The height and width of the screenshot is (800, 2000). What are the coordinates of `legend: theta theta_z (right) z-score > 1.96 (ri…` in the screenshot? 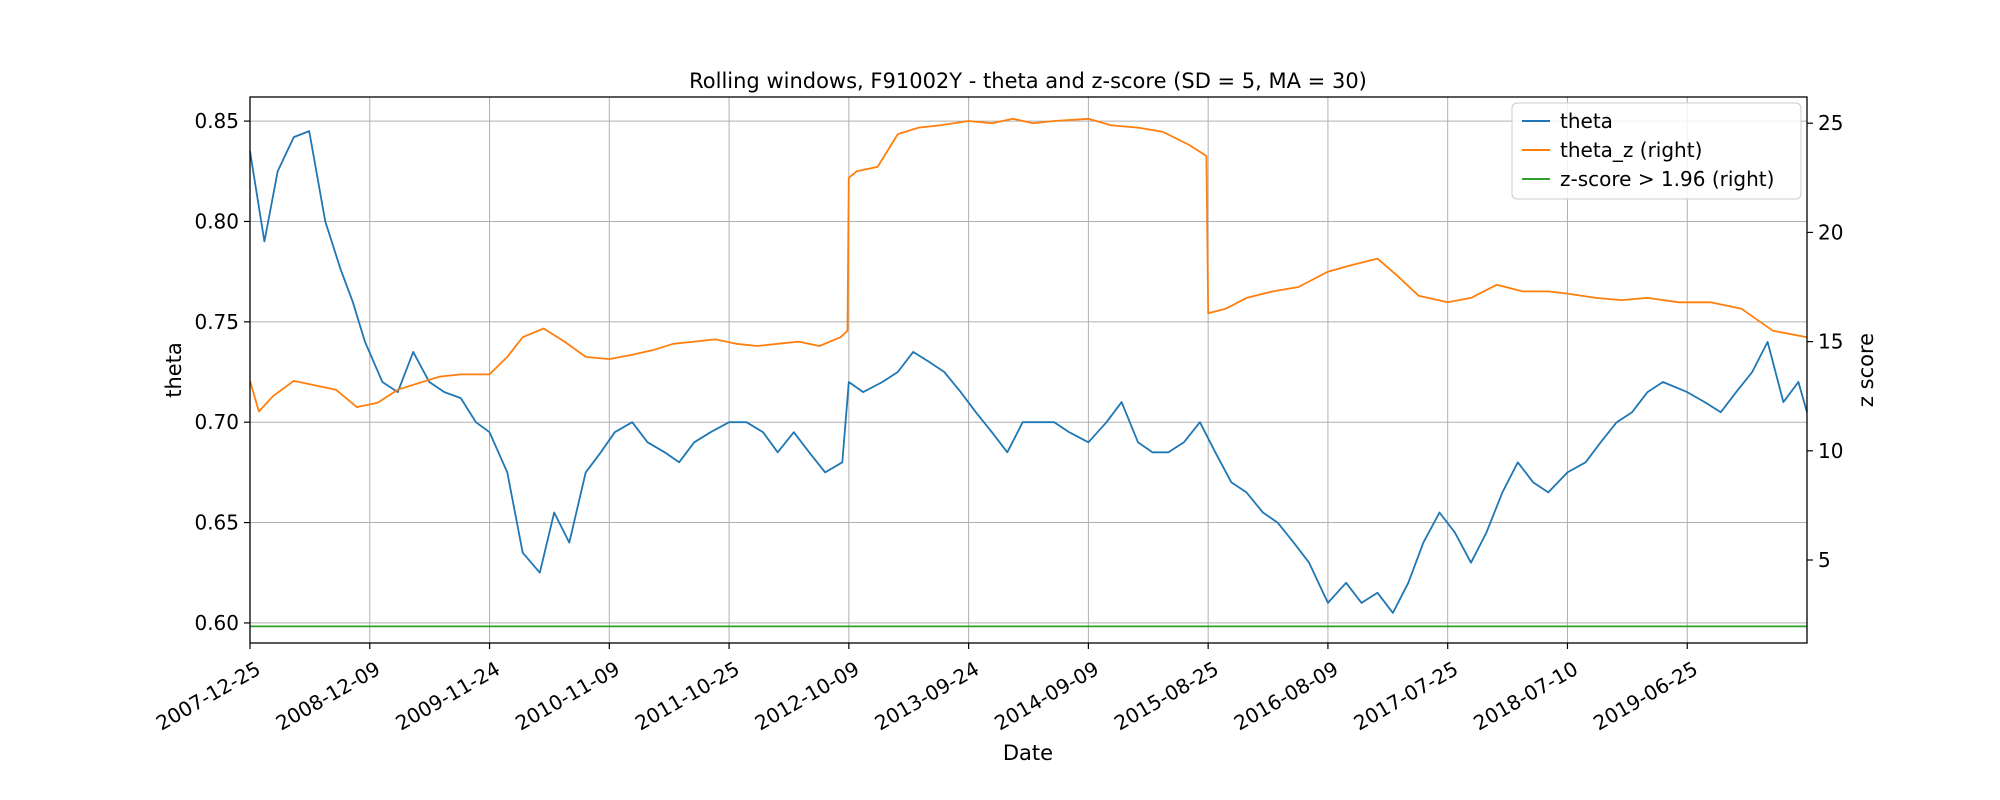 It's located at (1656, 151).